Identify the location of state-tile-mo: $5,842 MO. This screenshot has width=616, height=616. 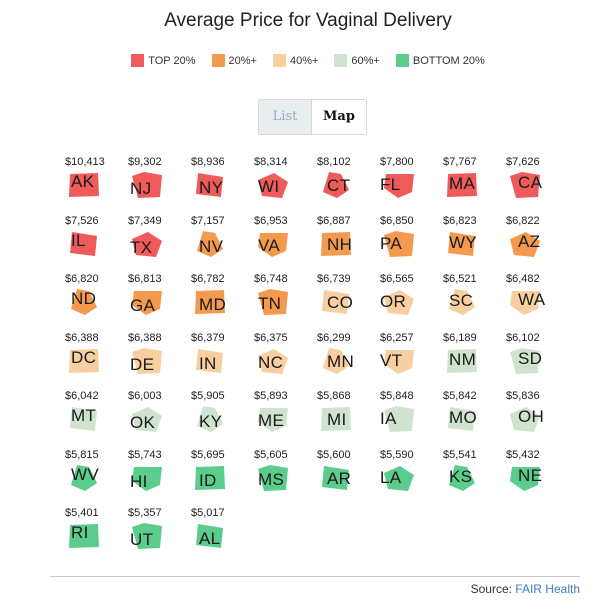
(474, 418).